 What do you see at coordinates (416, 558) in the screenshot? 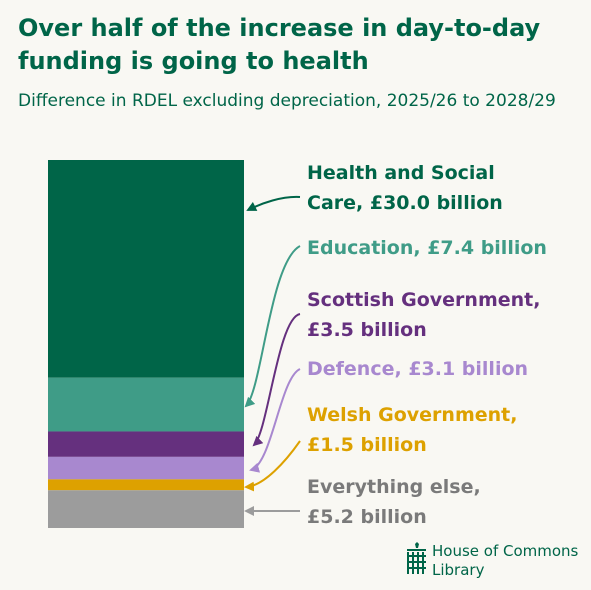
I see `portcullis-icon` at bounding box center [416, 558].